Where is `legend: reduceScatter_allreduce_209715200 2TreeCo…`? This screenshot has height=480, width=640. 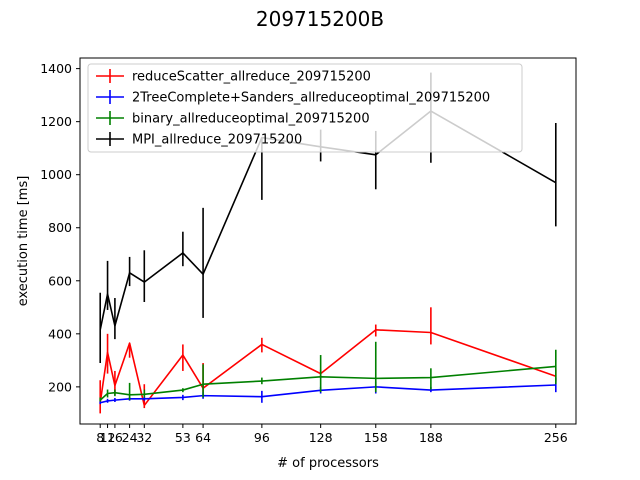
legend: reduceScatter_allreduce_209715200 2TreeCo… is located at coordinates (305, 108).